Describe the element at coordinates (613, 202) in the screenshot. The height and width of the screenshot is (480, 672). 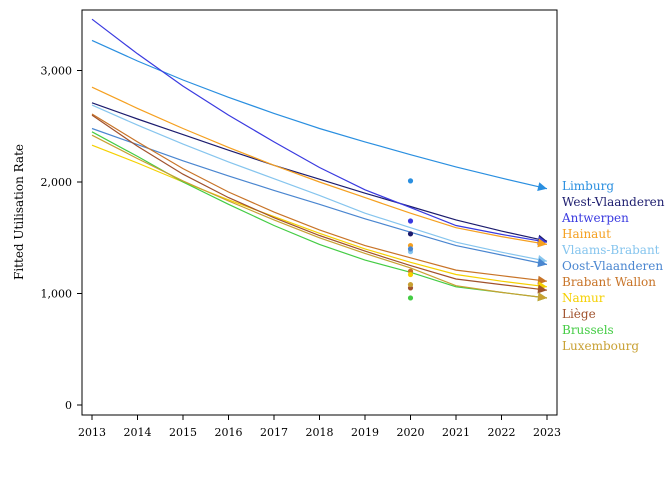
I see `legend-label: West-Vlaanderen` at that location.